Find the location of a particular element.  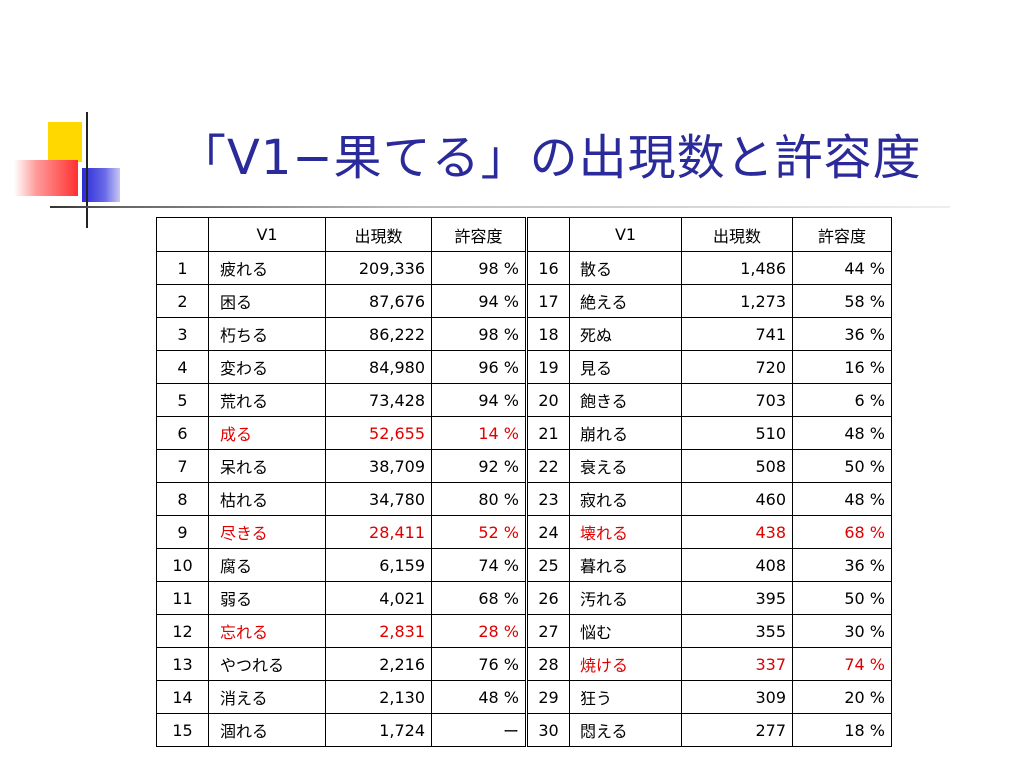

row-tolerance: 92 % is located at coordinates (479, 466).